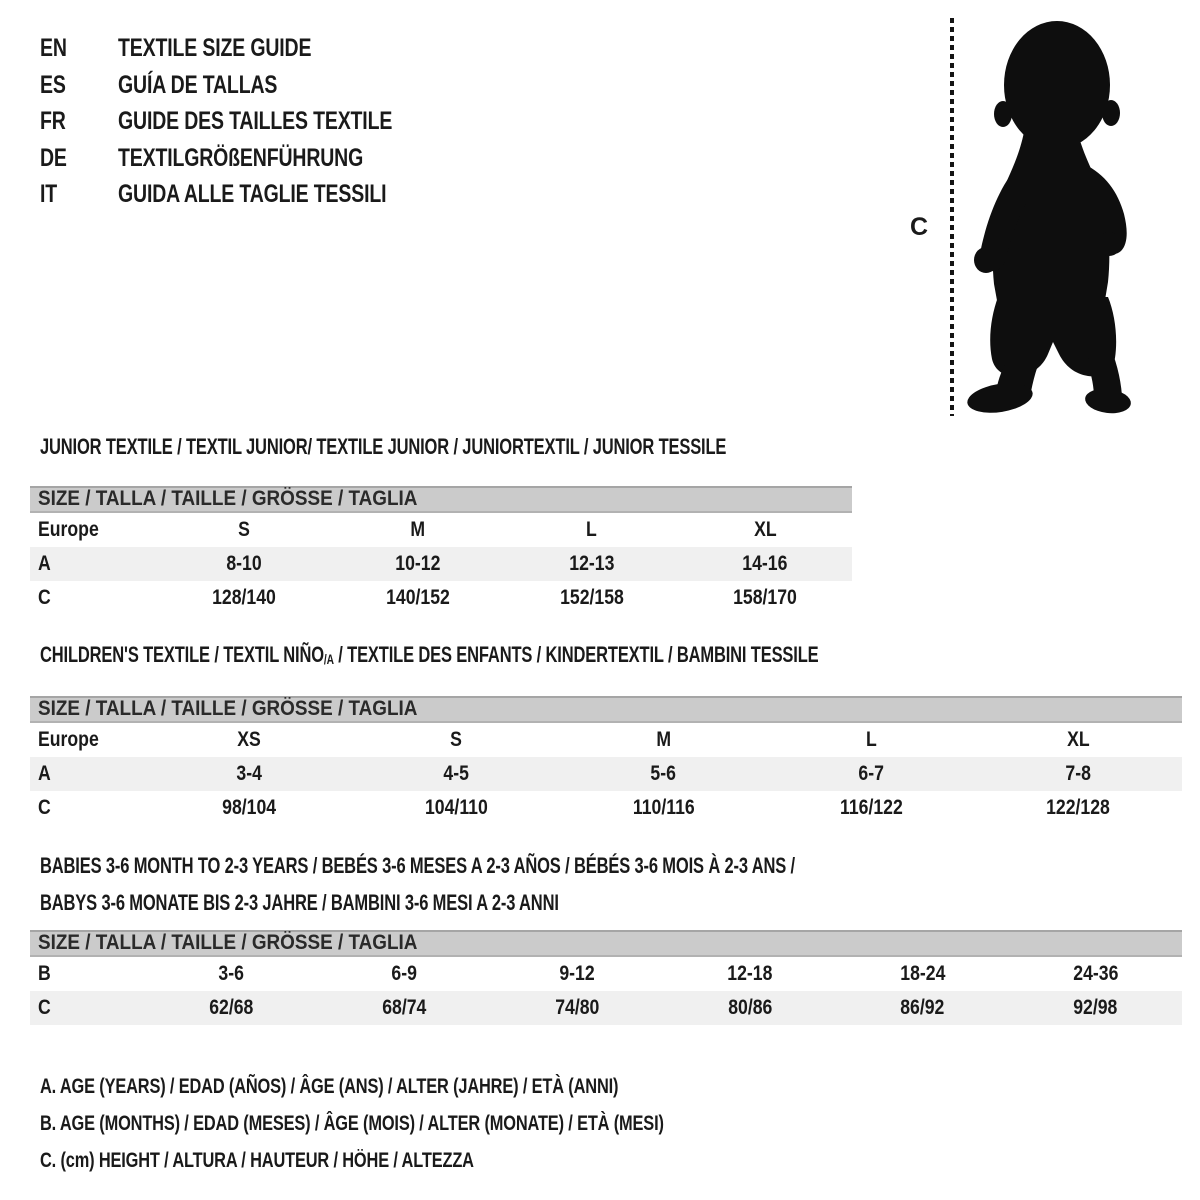  I want to click on lang-title-es: GUÍA DE TALLAS, so click(198, 84).